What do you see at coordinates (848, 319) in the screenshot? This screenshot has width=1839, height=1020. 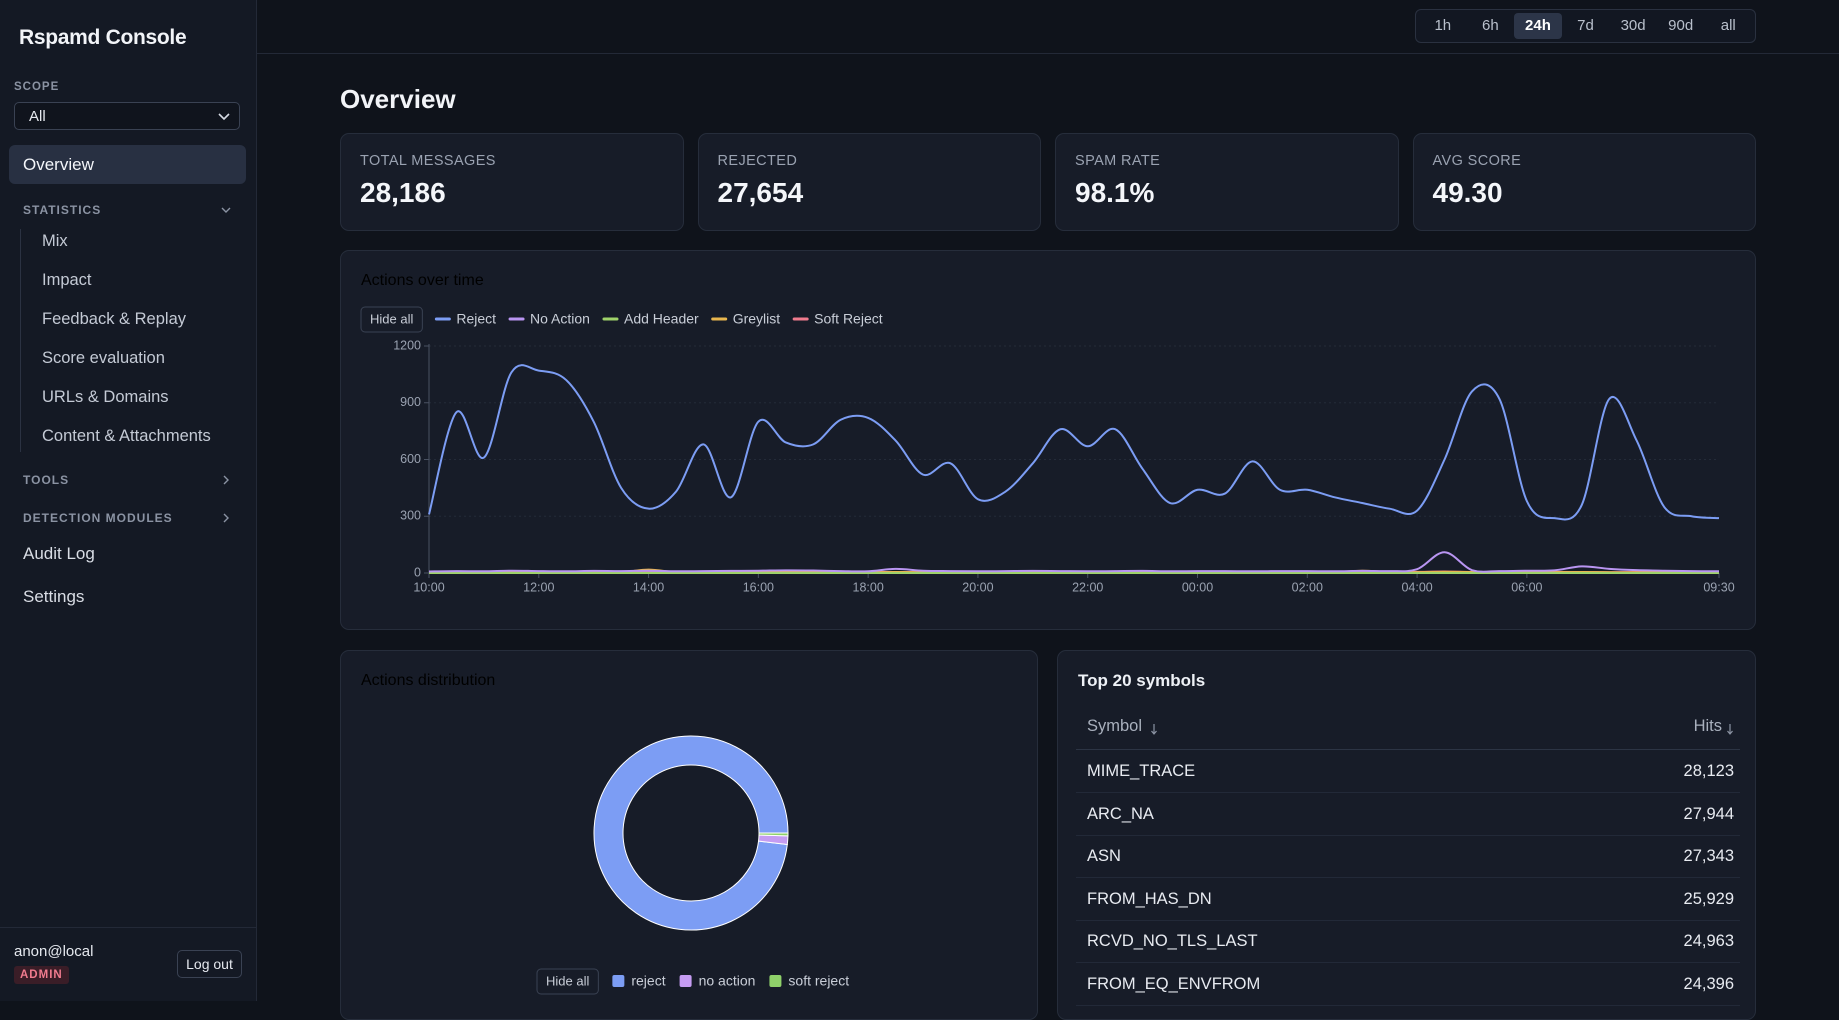 I see `legend-label: Soft Reject` at bounding box center [848, 319].